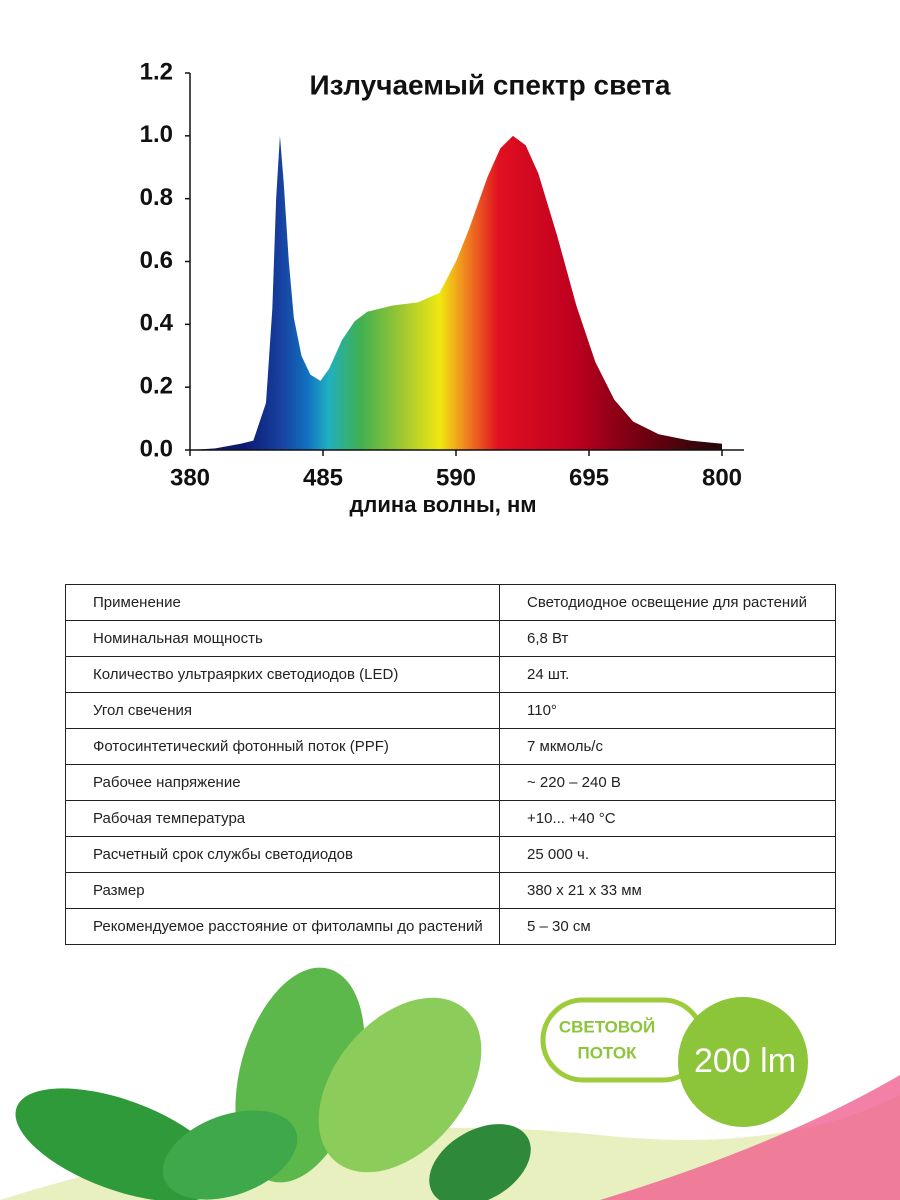 The width and height of the screenshot is (900, 1200). I want to click on value-cell: +10... +40 °С, so click(667, 818).